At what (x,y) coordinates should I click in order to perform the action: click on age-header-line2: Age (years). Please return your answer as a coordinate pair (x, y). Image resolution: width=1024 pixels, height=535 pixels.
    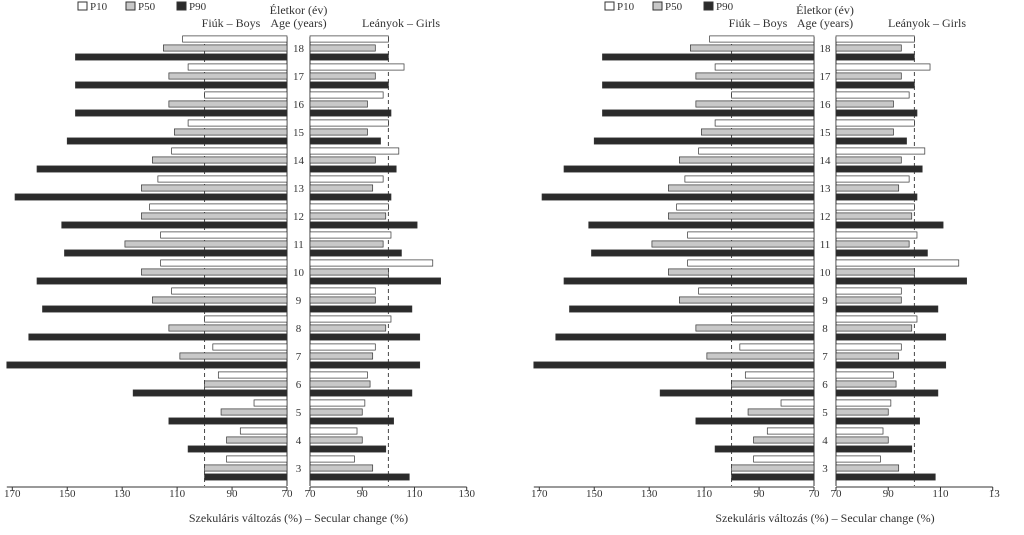
    Looking at the image, I should click on (298, 23).